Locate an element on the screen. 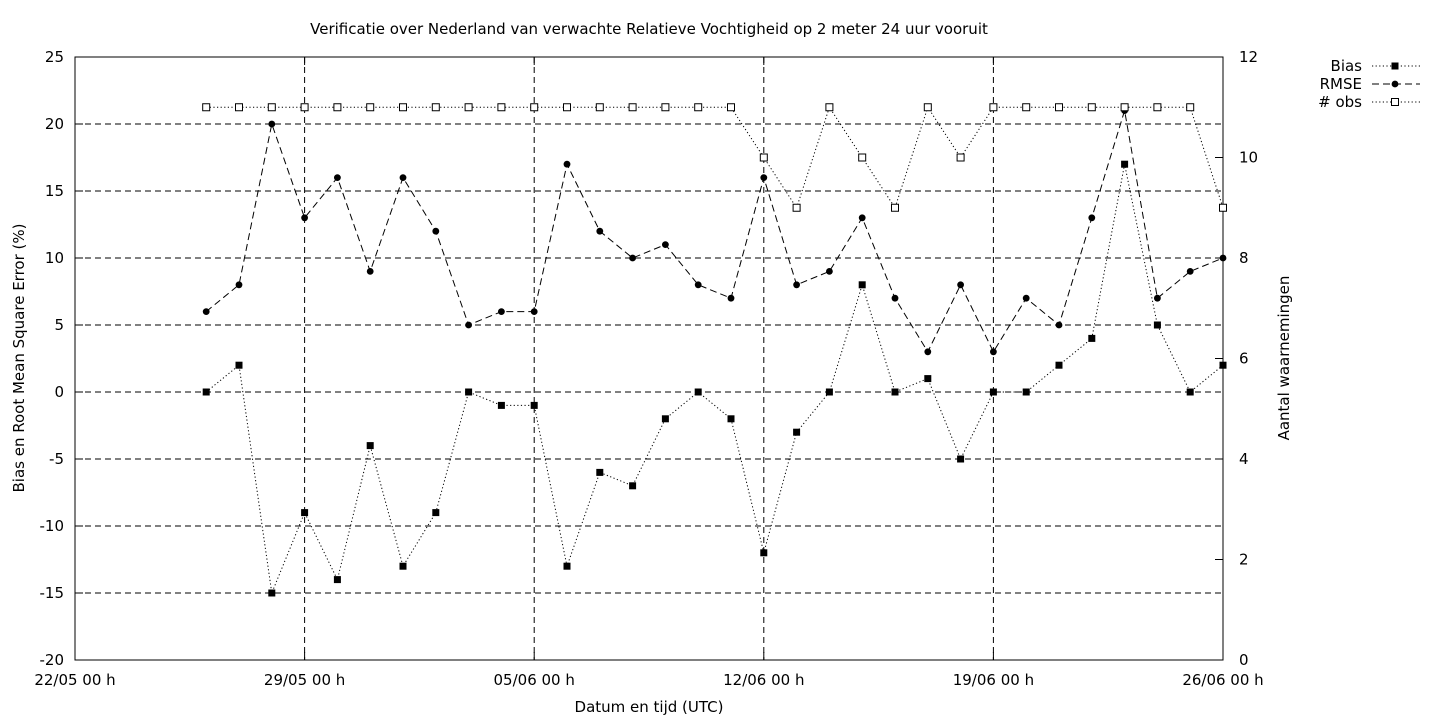 The width and height of the screenshot is (1440, 720). y2-tick-label: 4 is located at coordinates (1244, 459).